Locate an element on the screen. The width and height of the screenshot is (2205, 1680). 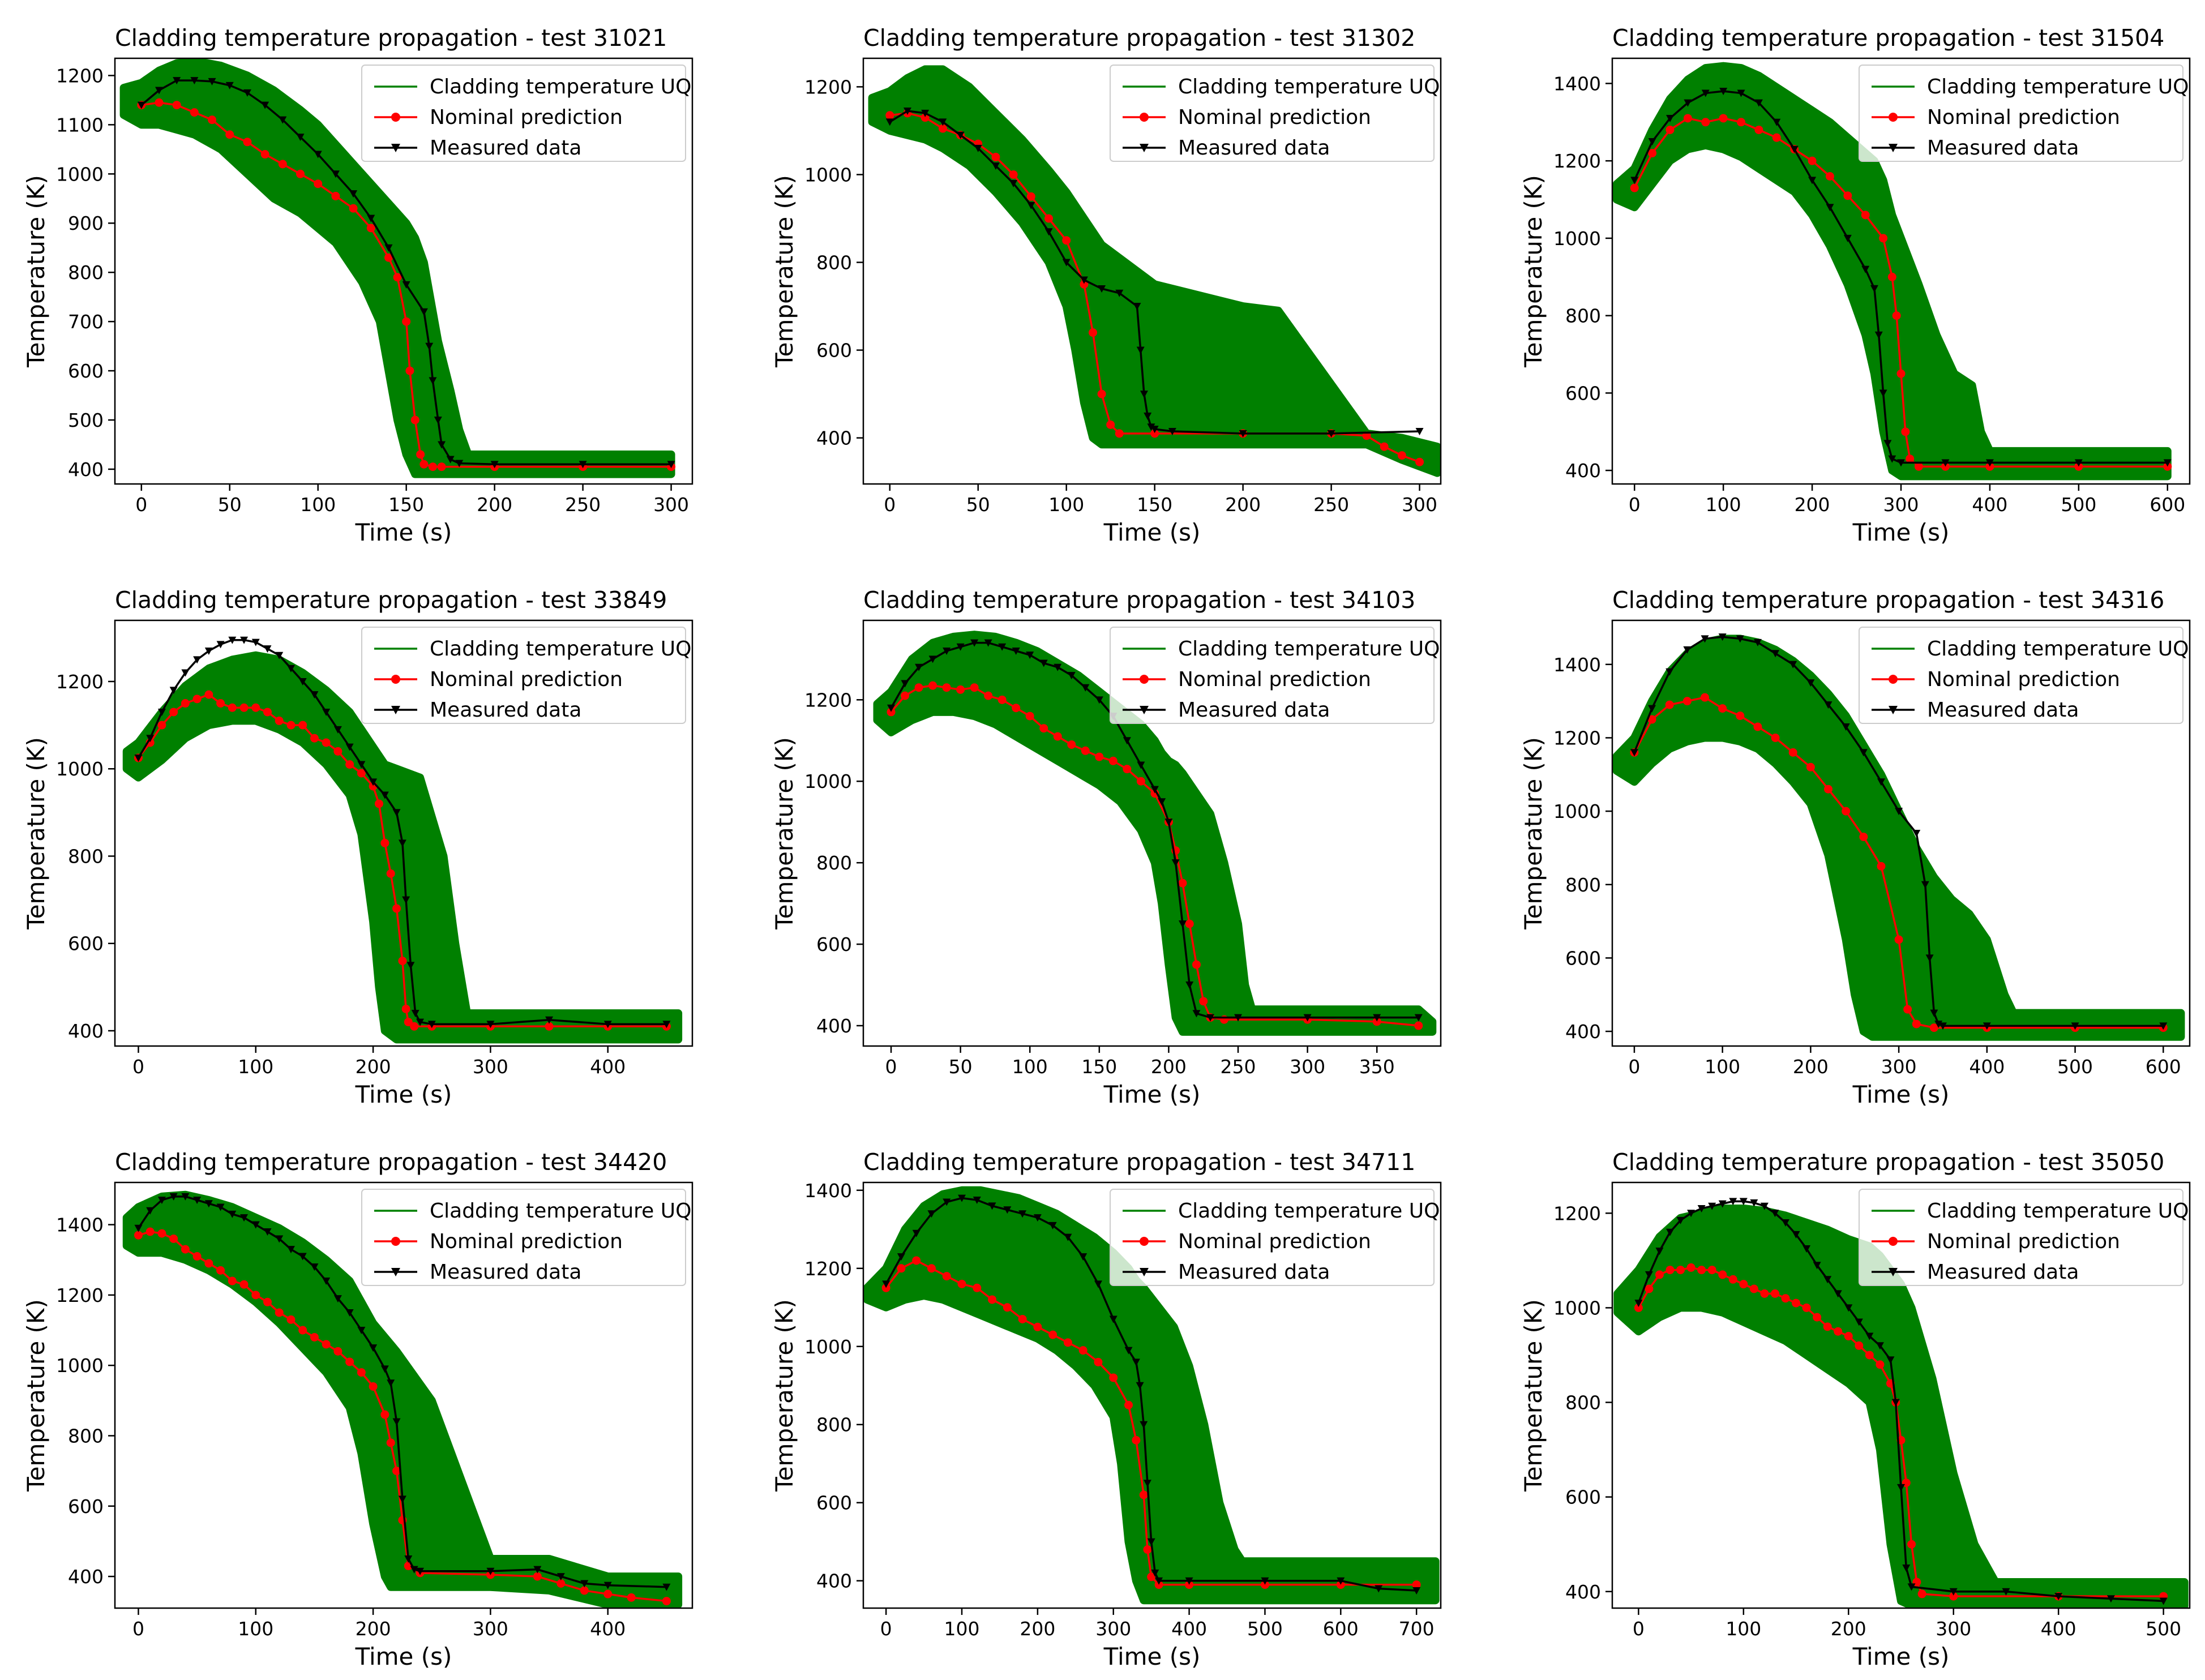
axes-frame is located at coordinates (1152, 271).